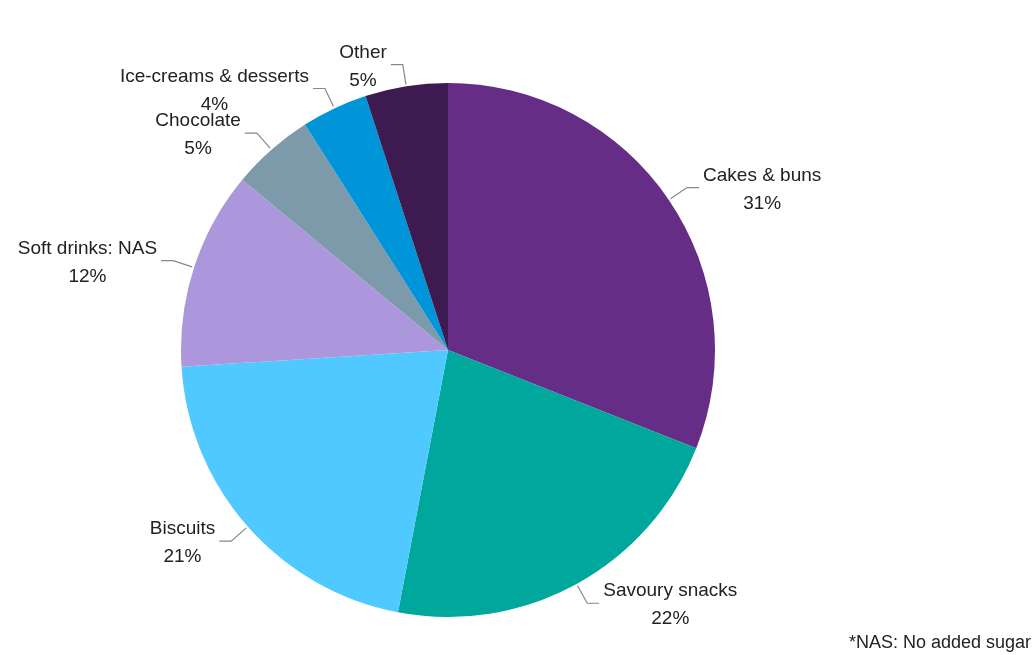  What do you see at coordinates (87, 275) in the screenshot?
I see `data-label: 12%` at bounding box center [87, 275].